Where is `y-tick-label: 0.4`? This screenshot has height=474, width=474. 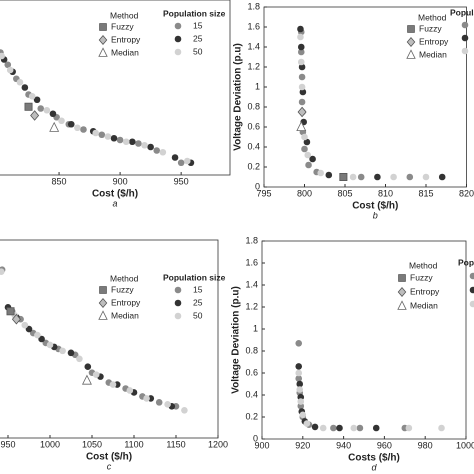 y-tick-label: 0.4 is located at coordinates (251, 394).